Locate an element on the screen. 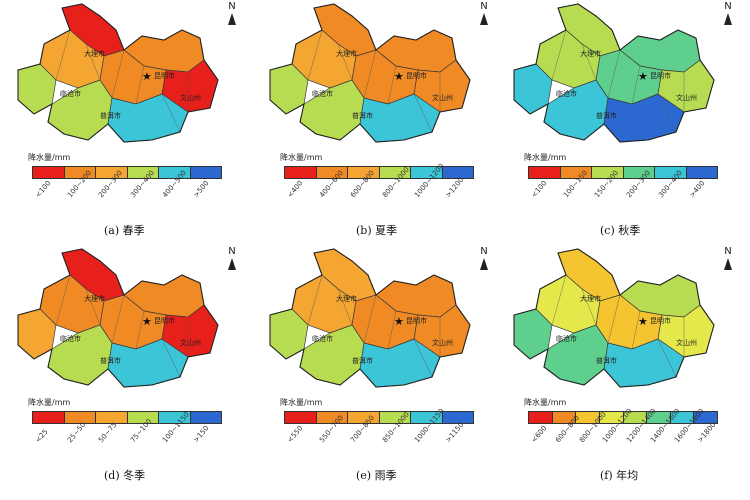 The image size is (750, 500). legend-label: >500 is located at coordinates (201, 189).